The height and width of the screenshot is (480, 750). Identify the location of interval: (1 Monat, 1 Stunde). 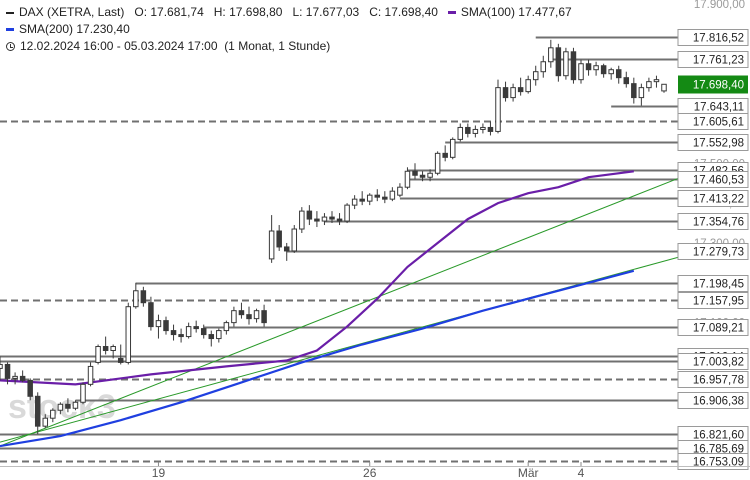
(277, 46).